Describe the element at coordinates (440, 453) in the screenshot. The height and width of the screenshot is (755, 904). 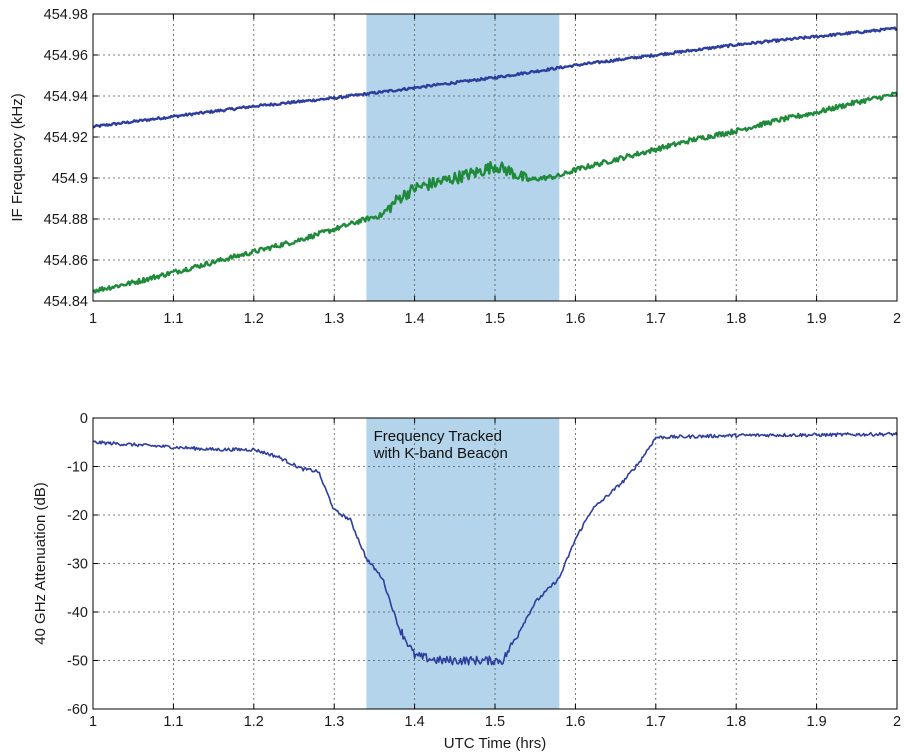
I see `annotation-line-2: with K-band Beacon` at that location.